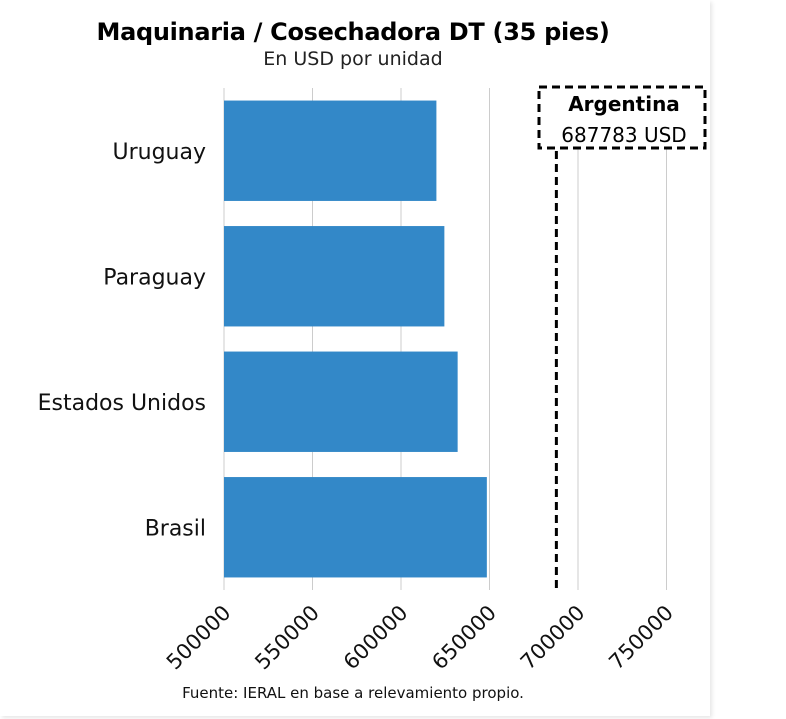 The image size is (786, 719). What do you see at coordinates (622, 117) in the screenshot?
I see `reference-annotation-box` at bounding box center [622, 117].